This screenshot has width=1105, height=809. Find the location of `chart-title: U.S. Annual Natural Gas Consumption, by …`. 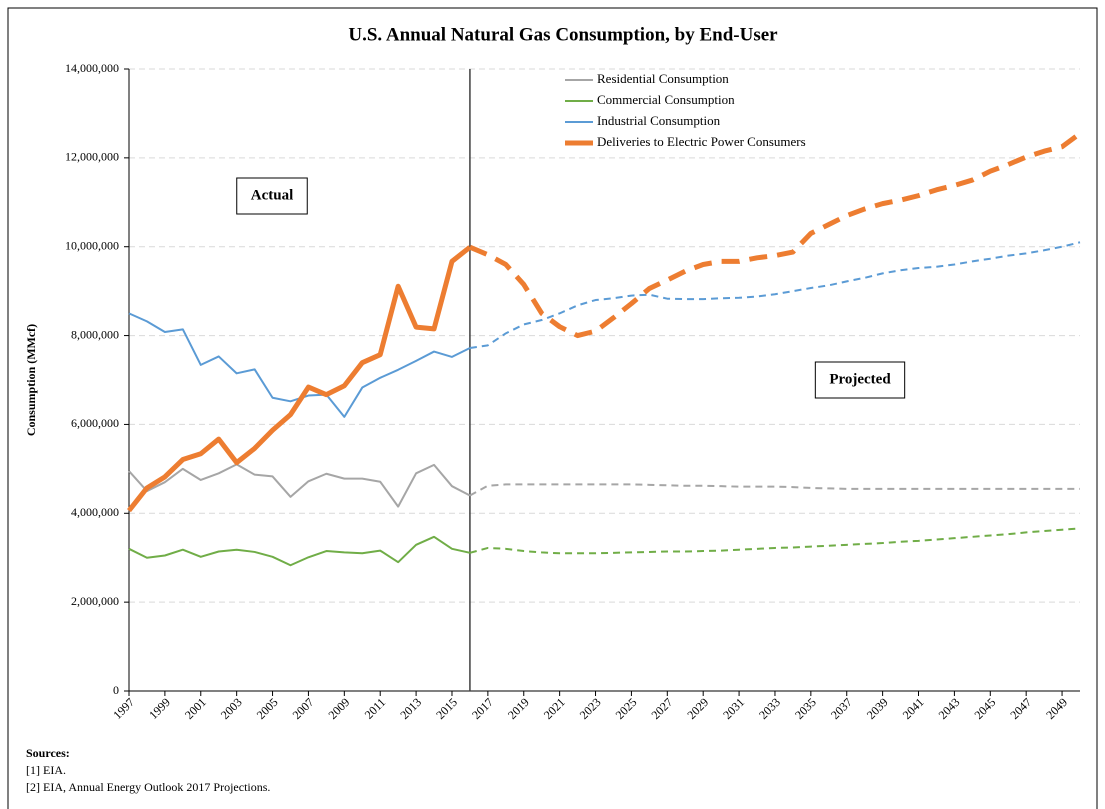

chart-title: U.S. Annual Natural Gas Consumption, by … is located at coordinates (563, 34).